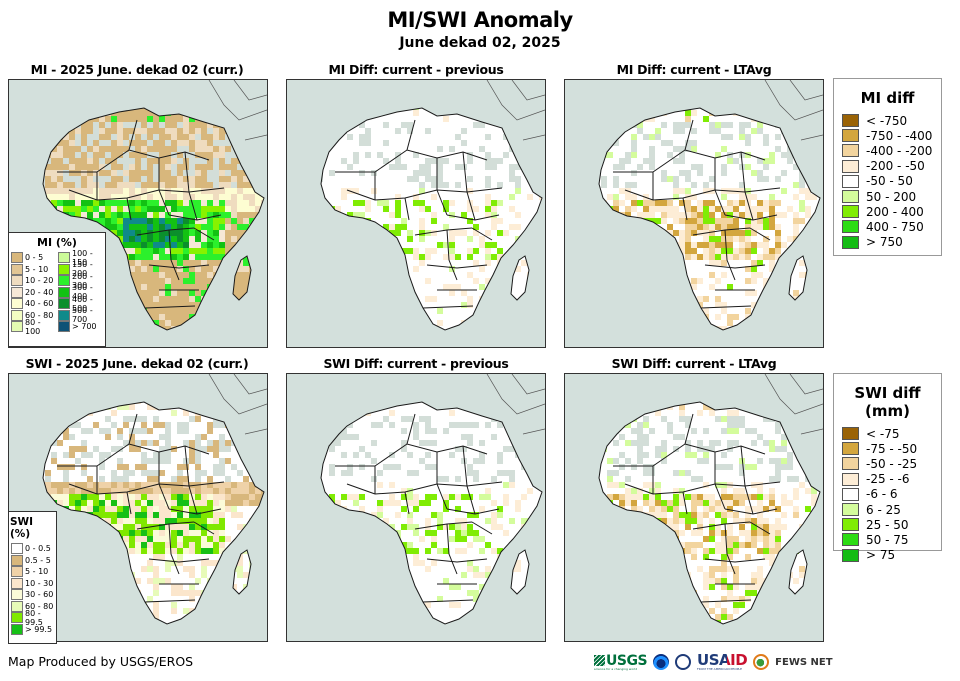 The height and width of the screenshot is (681, 960). I want to click on legend-label: > 750, so click(884, 242).